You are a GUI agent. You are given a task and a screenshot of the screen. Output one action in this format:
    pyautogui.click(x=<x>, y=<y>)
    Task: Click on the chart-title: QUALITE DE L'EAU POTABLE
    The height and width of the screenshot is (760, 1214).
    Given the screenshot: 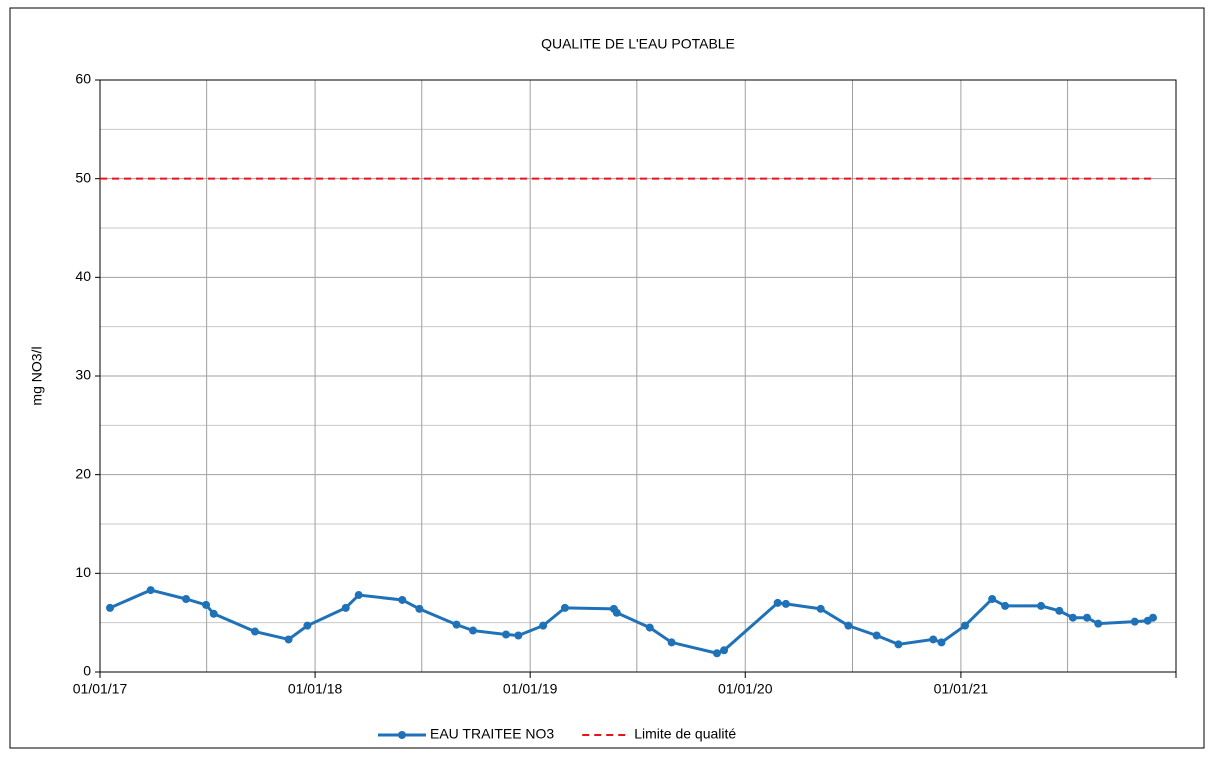 What is the action you would take?
    pyautogui.click(x=638, y=44)
    